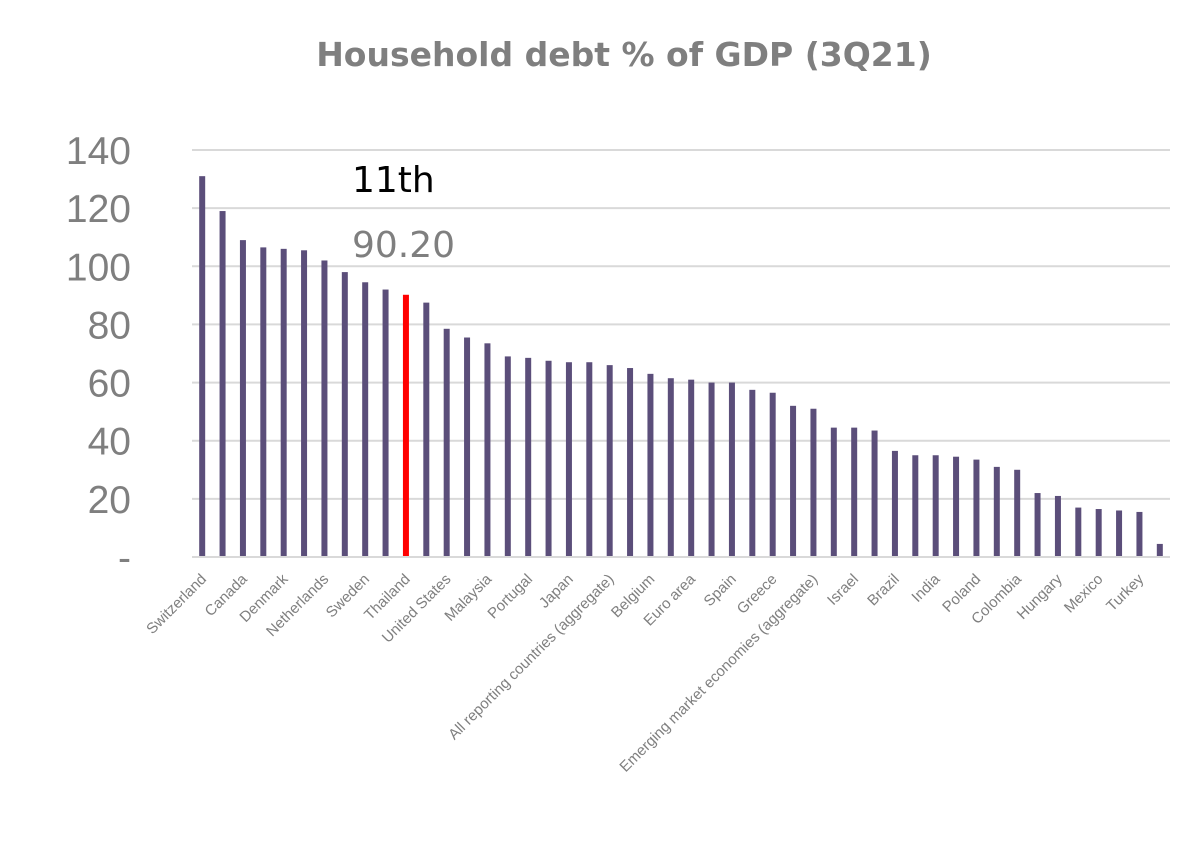 The image size is (1183, 866). I want to click on chart-title: Household debt % of GDP (3Q21), so click(624, 54).